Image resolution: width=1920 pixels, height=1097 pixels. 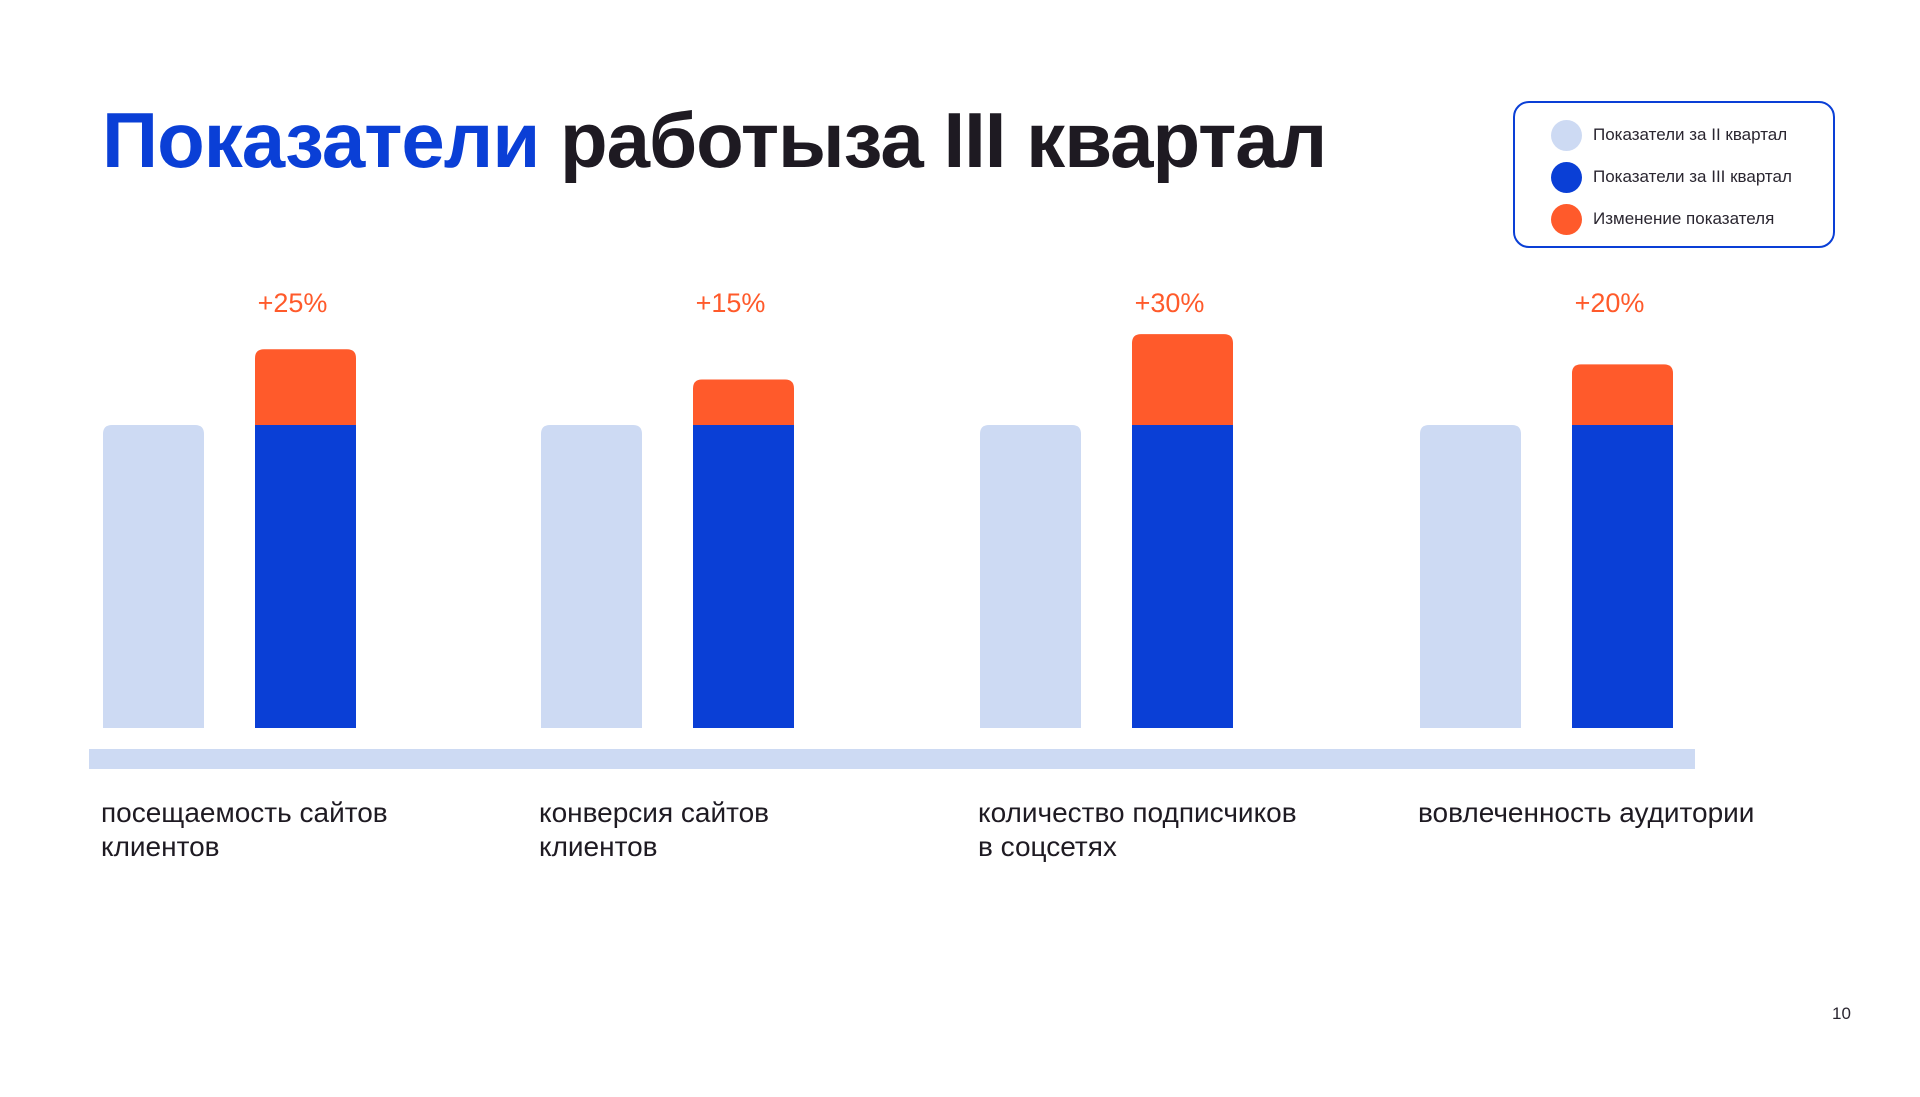 What do you see at coordinates (1566, 135) in the screenshot?
I see `legend-dot-q2` at bounding box center [1566, 135].